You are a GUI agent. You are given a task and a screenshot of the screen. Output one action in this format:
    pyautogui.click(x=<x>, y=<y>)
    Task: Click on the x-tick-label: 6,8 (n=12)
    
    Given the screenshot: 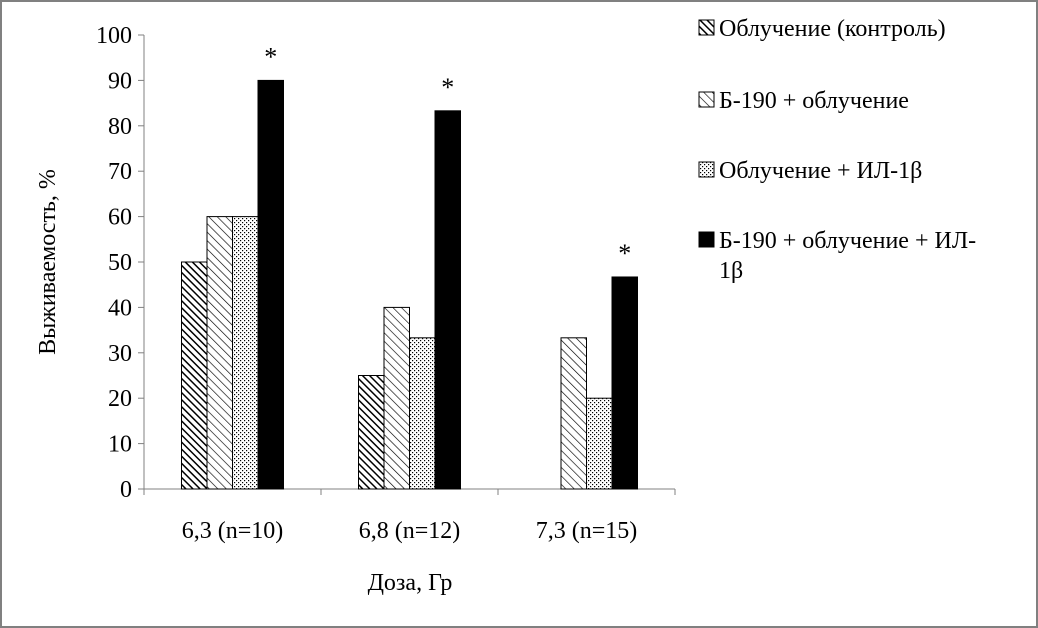 What is the action you would take?
    pyautogui.click(x=410, y=531)
    